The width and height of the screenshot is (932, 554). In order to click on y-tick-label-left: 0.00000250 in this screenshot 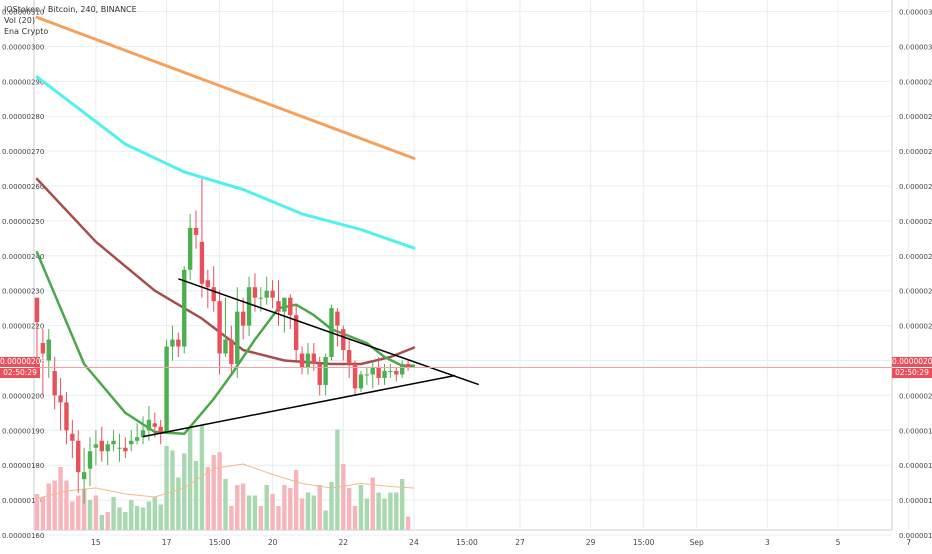, I will do `click(23, 222)`.